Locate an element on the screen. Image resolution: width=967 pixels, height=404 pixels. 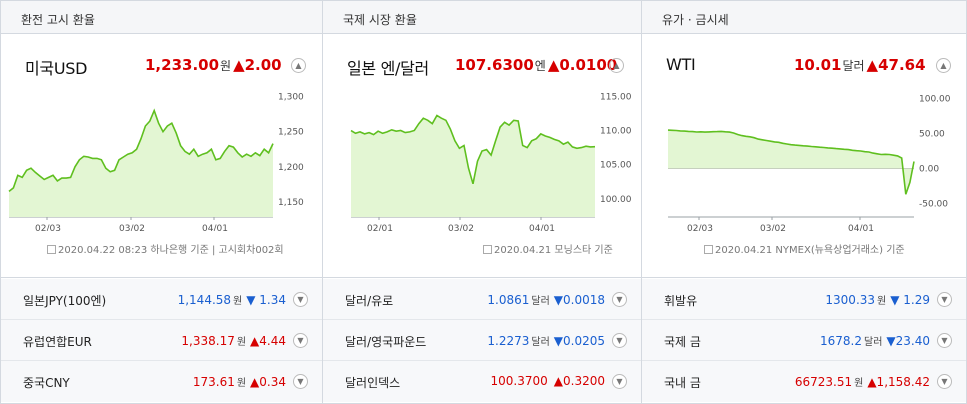
list-item: 휘발유 1300.33 원 ▼ 1.29 ▼ is located at coordinates (804, 299).